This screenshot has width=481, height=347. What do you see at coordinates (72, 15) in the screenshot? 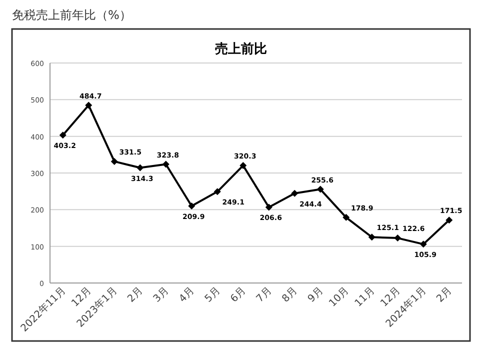
I see `chart-title: 免税売上前年比（%）` at bounding box center [72, 15].